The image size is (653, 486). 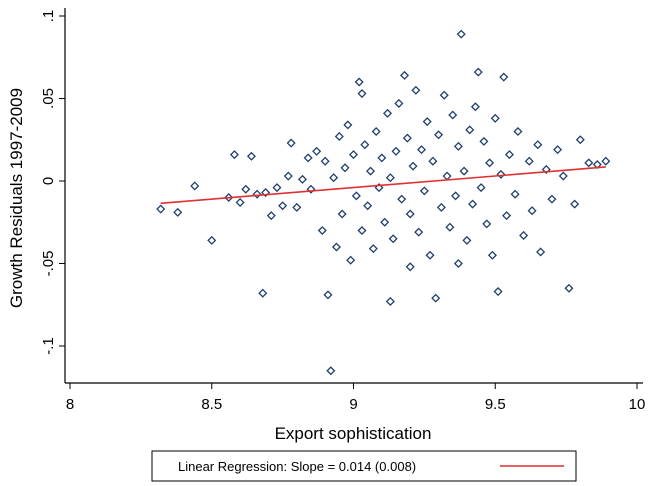 I want to click on y-tick-label: -.1, so click(x=48, y=346).